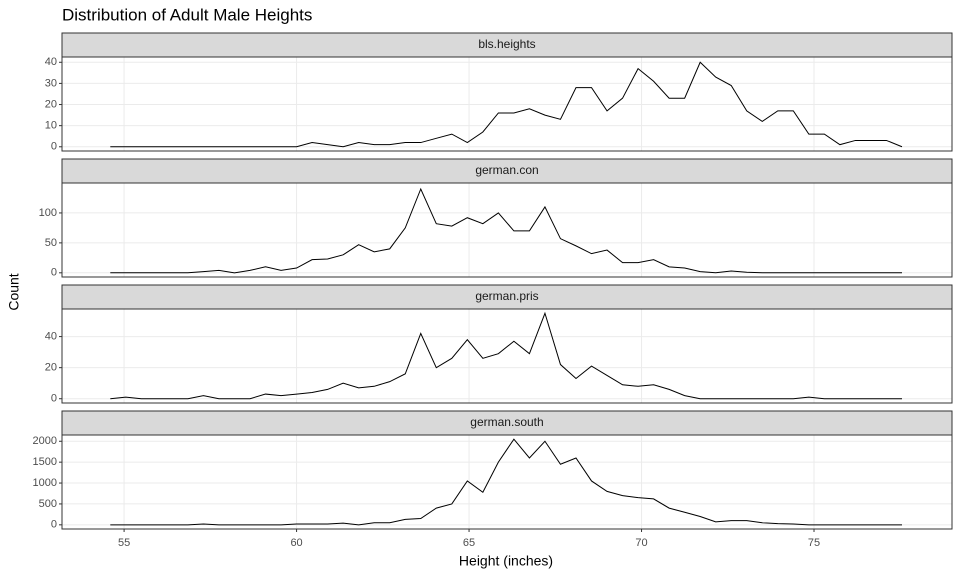  Describe the element at coordinates (48, 213) in the screenshot. I see `y-tick-label: 100` at that location.